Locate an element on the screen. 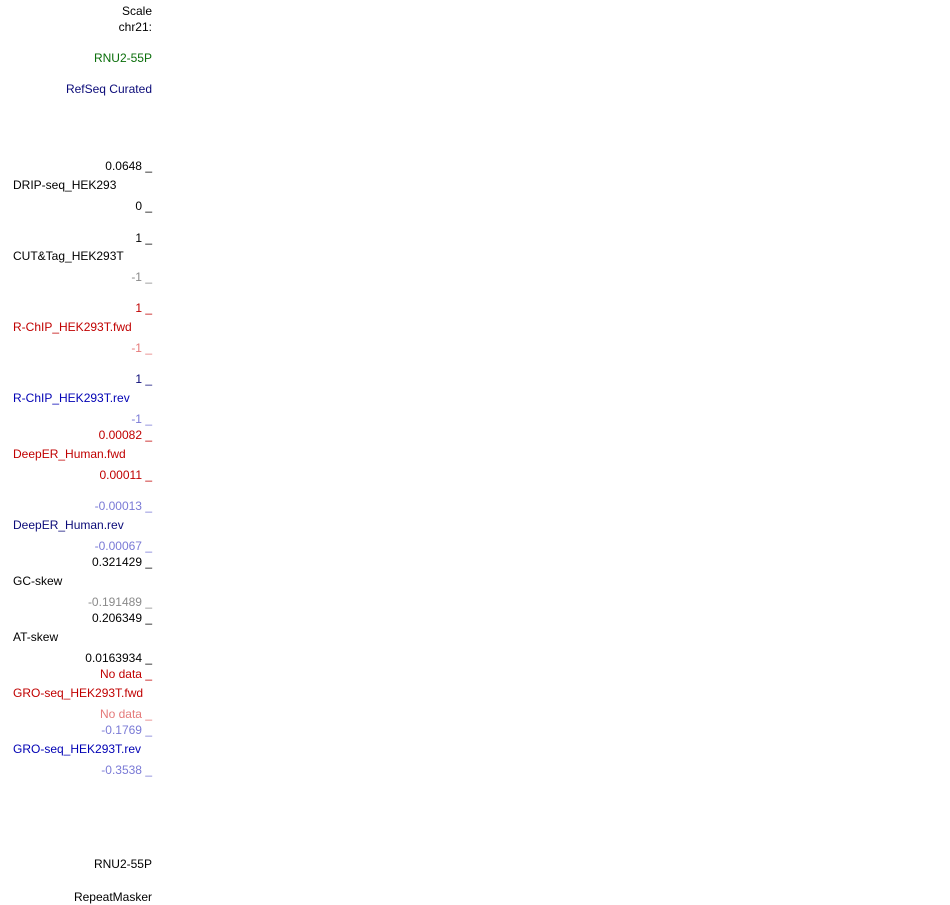 This screenshot has height=905, width=950. scale-max: 0.00082 _ is located at coordinates (125, 435).